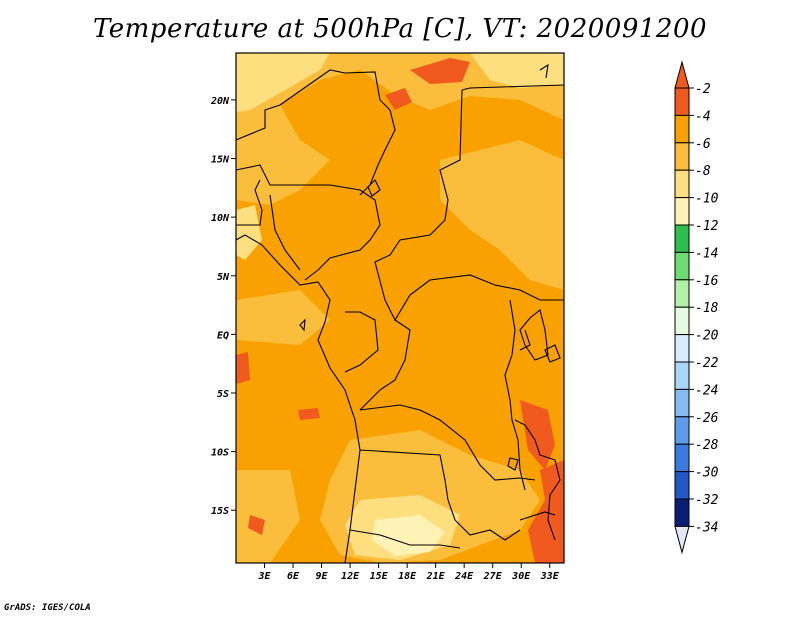 The image size is (800, 618). Describe the element at coordinates (350, 576) in the screenshot. I see `lon-tick-label: 12E` at that location.